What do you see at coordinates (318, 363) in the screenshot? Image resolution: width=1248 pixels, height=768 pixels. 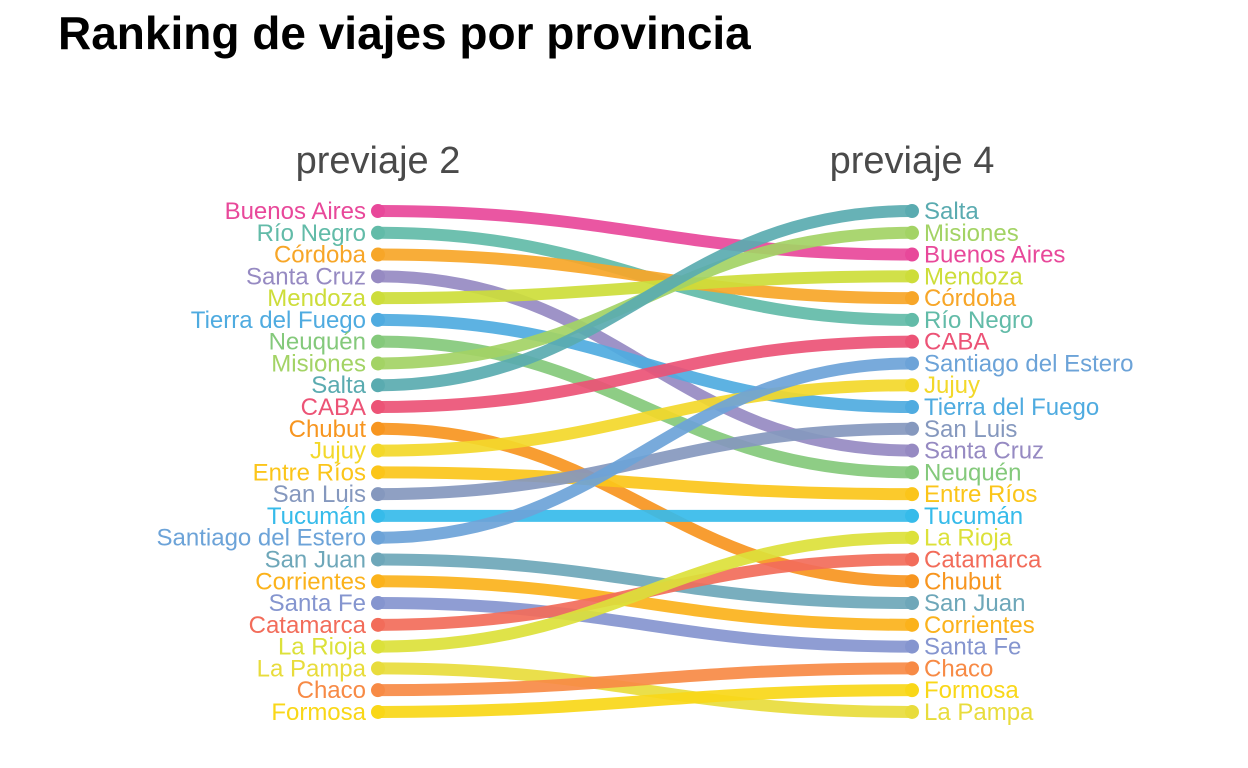 I see `label-left-misiones: Misiones` at bounding box center [318, 363].